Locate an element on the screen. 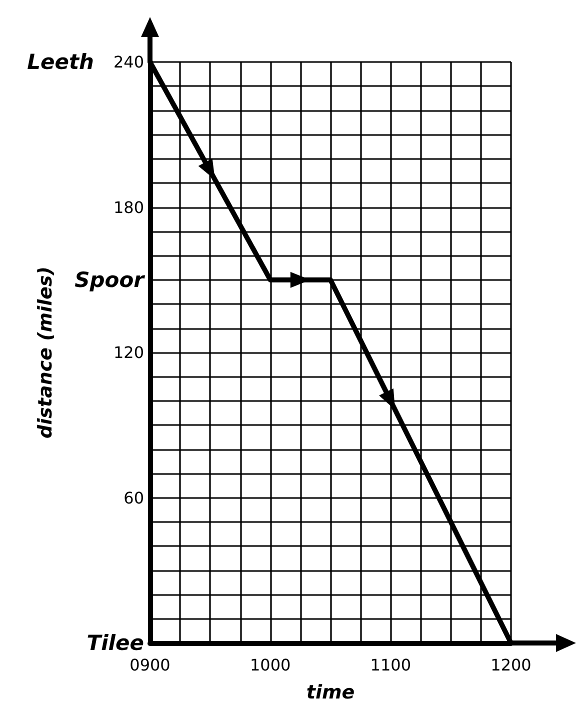 The width and height of the screenshot is (579, 715). annotation: Leeth is located at coordinates (60, 62).